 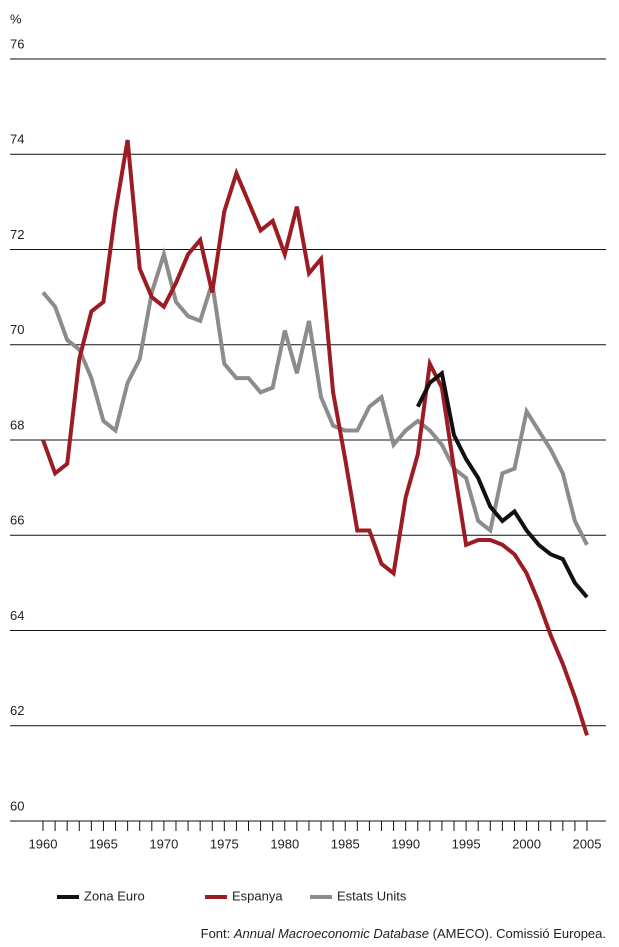 I want to click on y-tick-label: 76, so click(x=17, y=43).